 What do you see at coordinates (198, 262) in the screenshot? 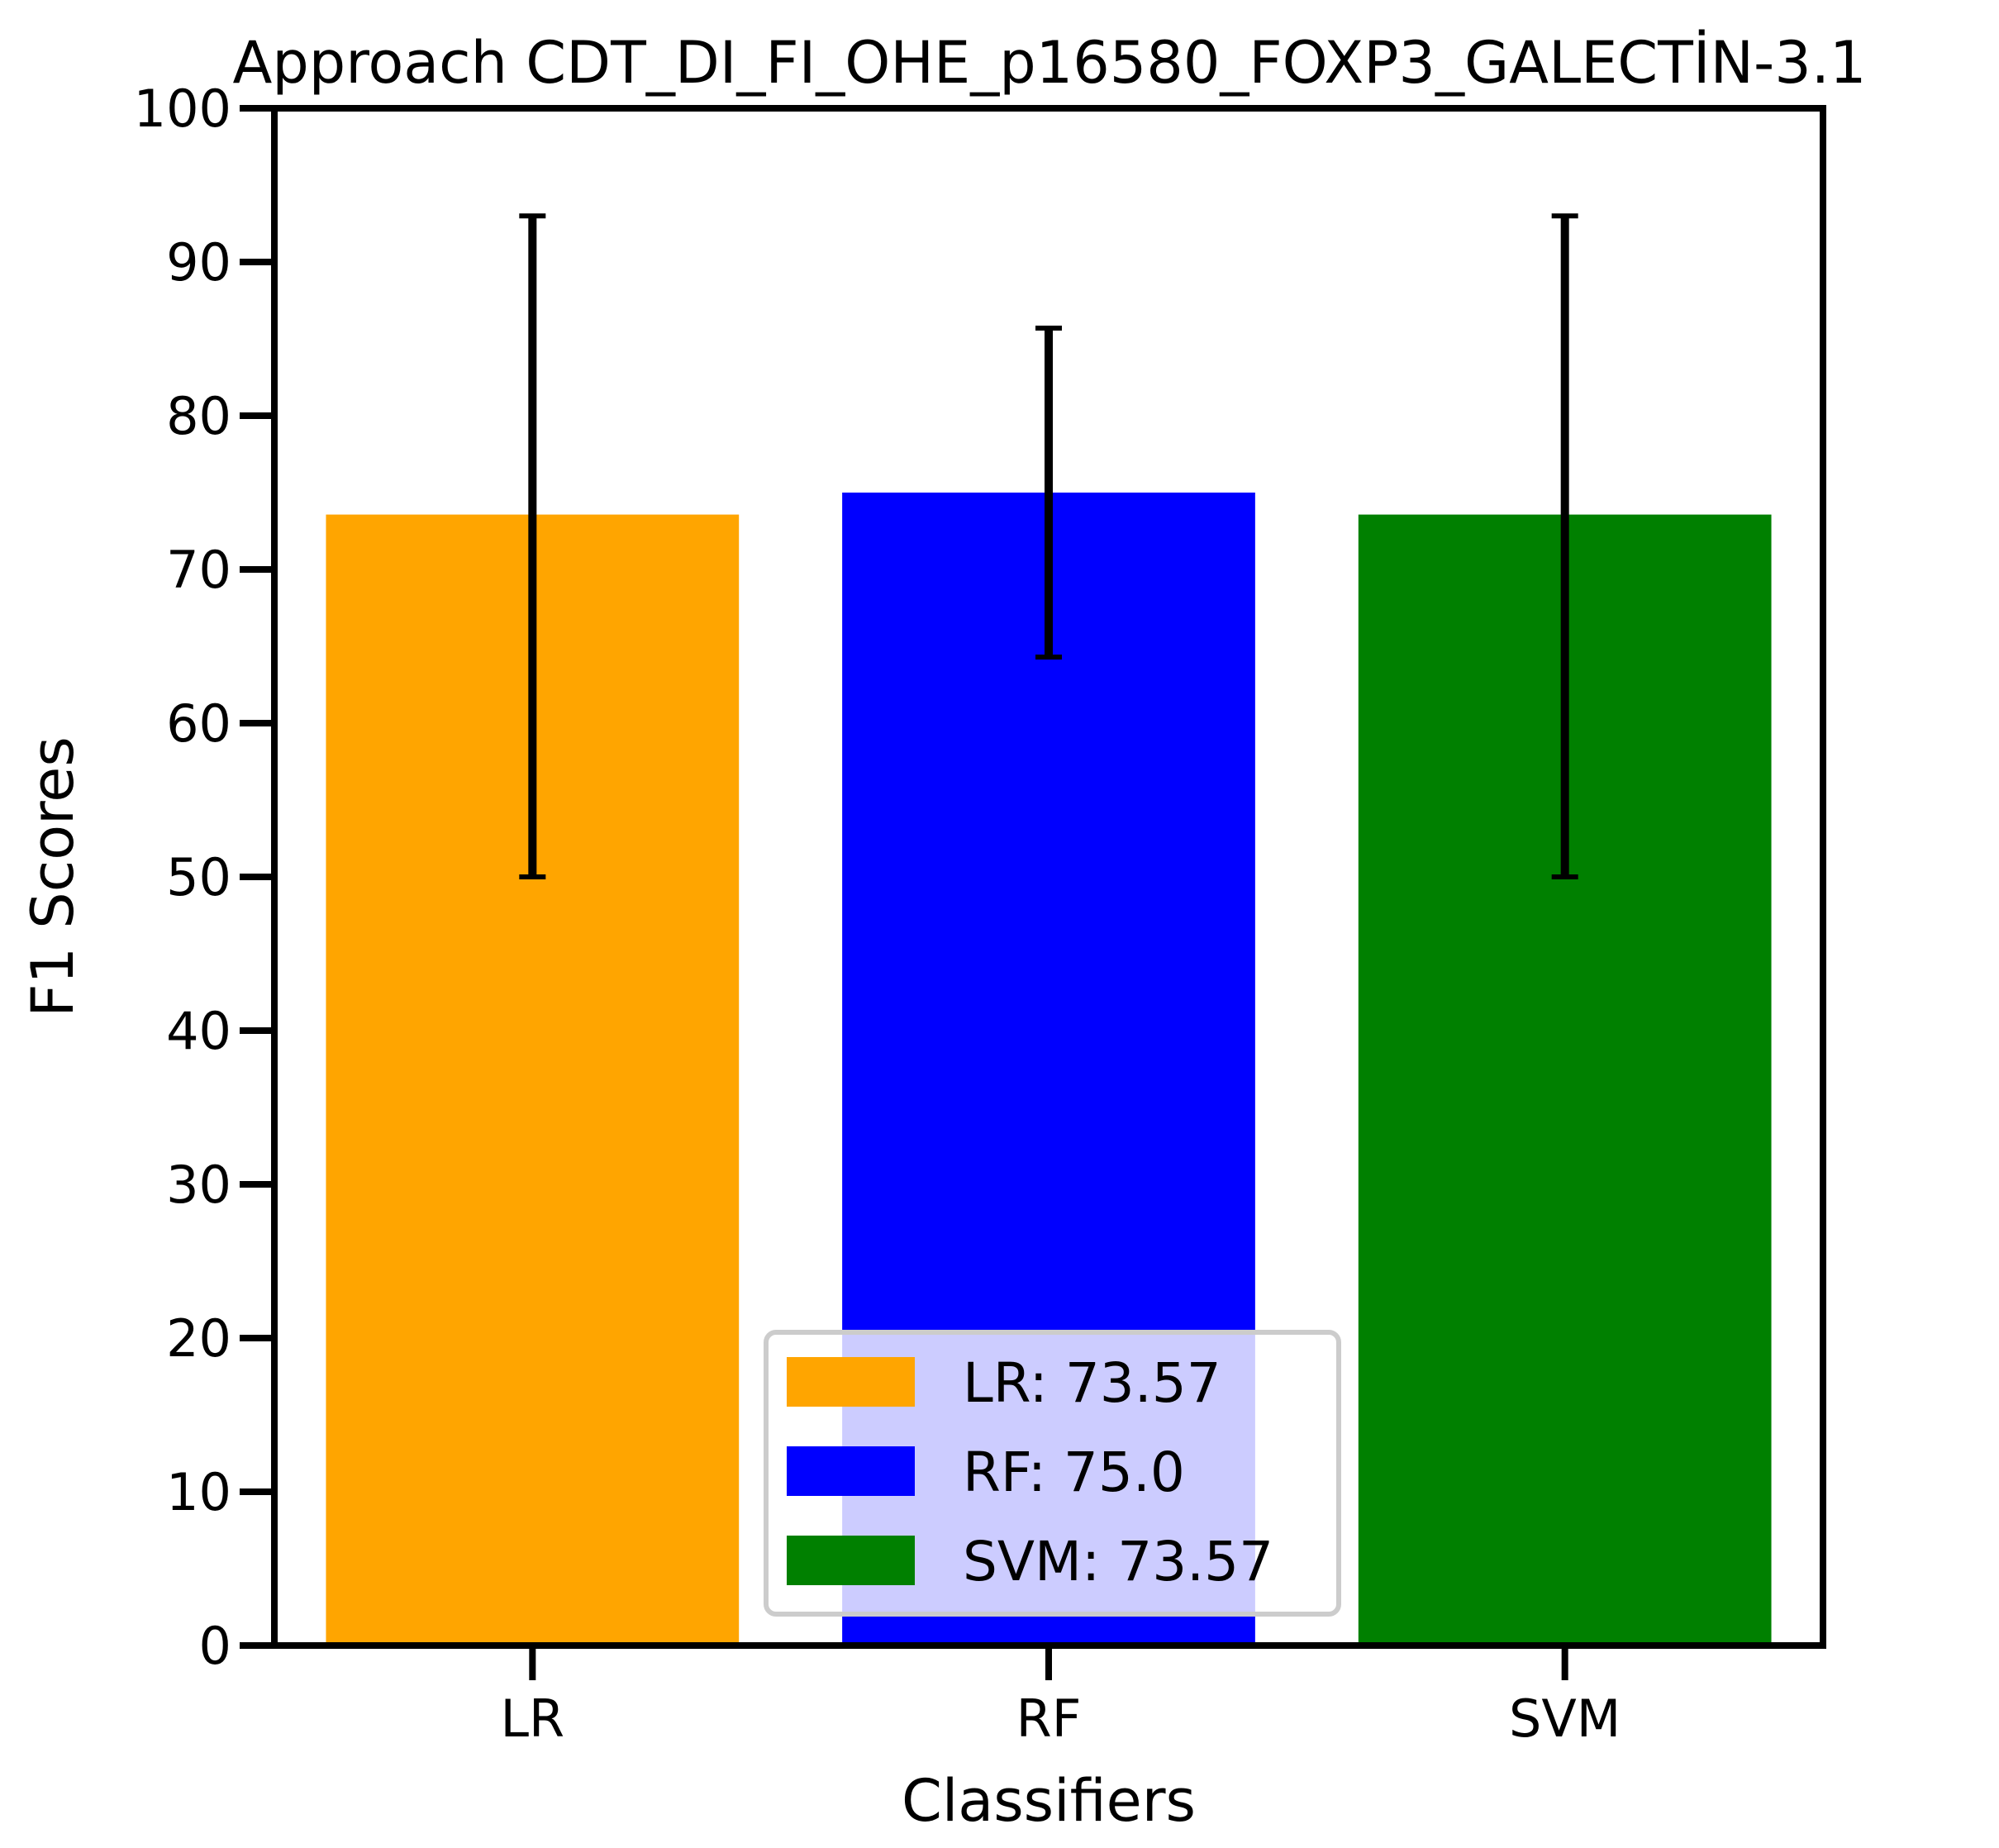
I see `y-tick-label: 90` at bounding box center [198, 262].